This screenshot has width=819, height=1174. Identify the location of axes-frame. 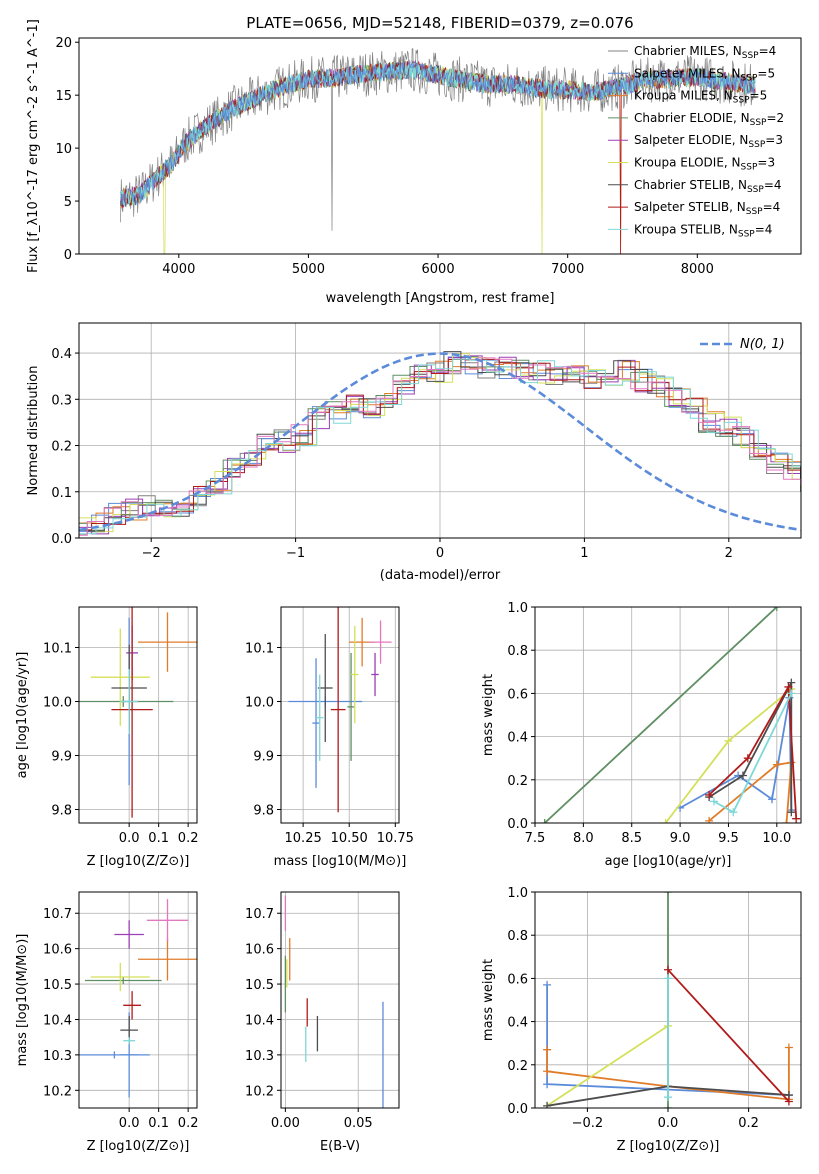
(340, 715).